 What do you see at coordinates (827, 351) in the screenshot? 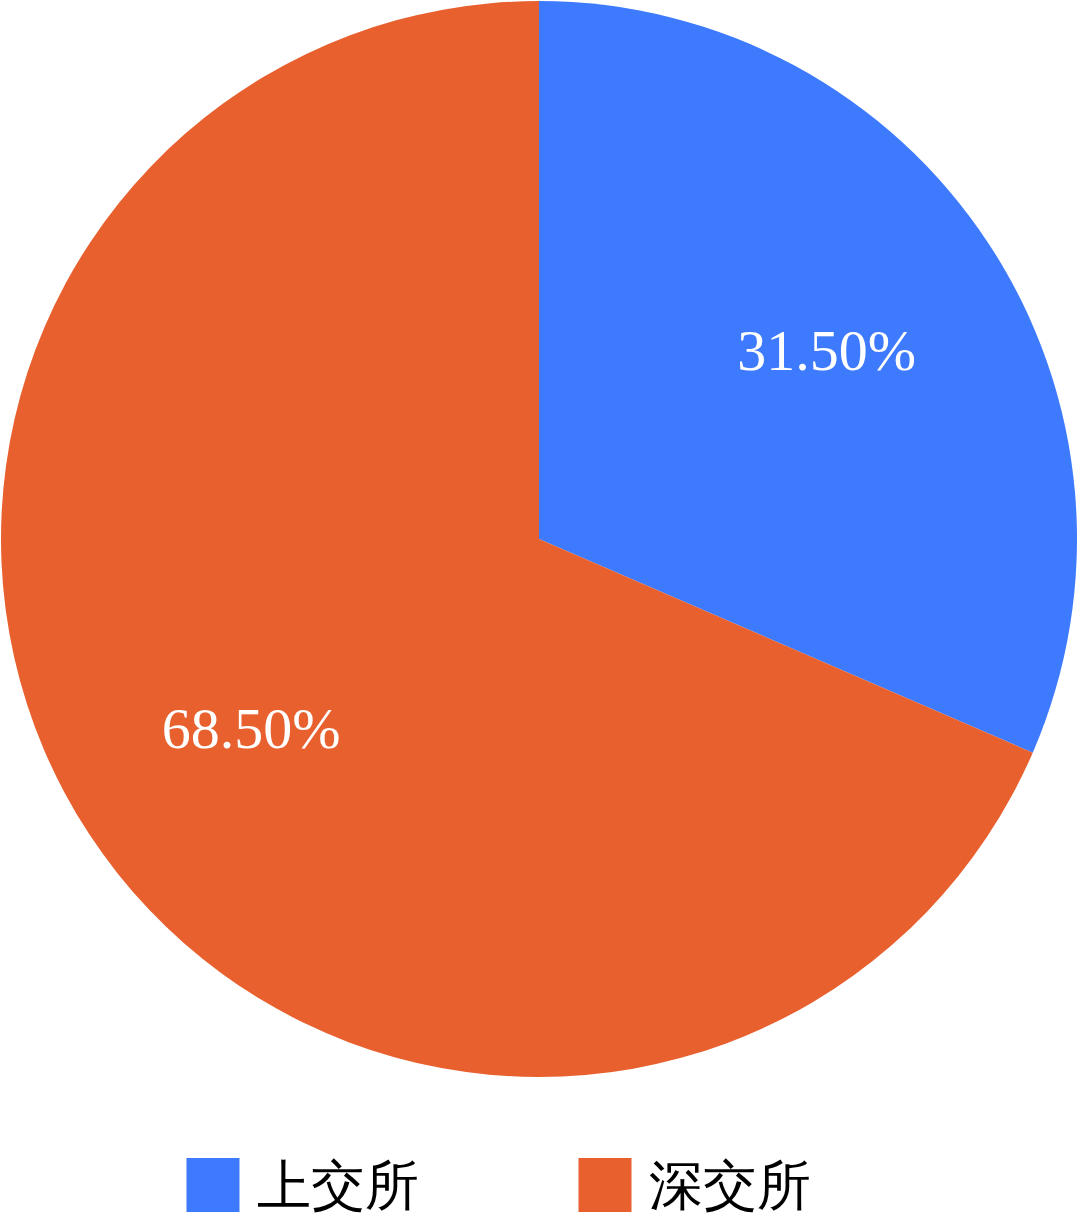
I see `data-label: 31.50%` at bounding box center [827, 351].